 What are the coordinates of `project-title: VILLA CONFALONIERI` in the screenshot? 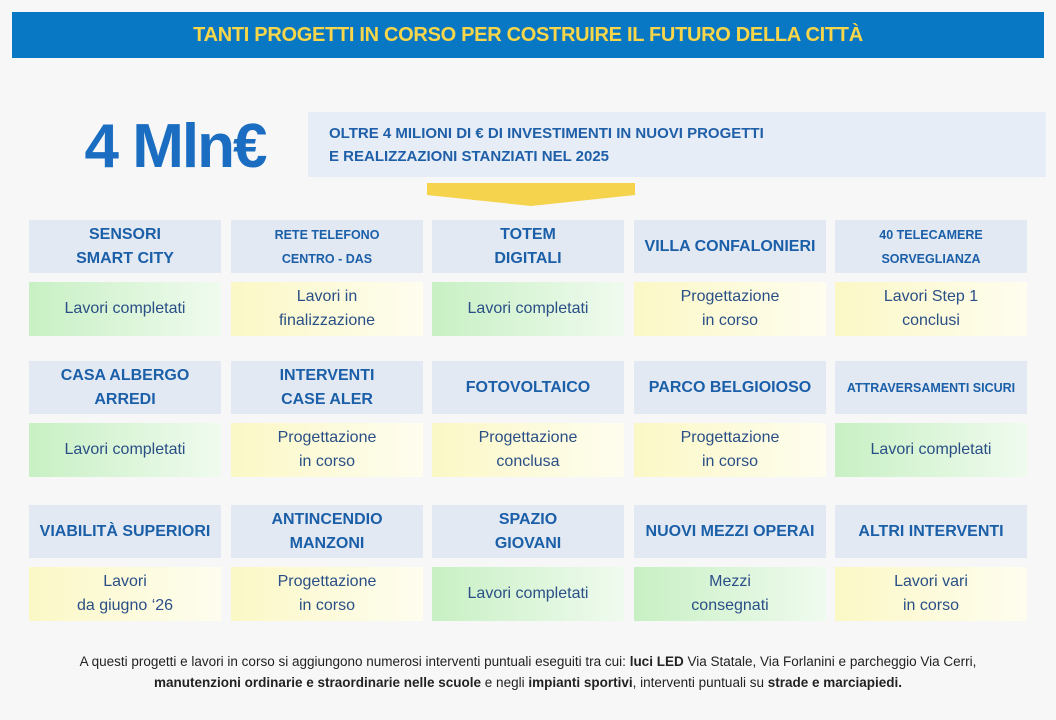 It's located at (730, 246).